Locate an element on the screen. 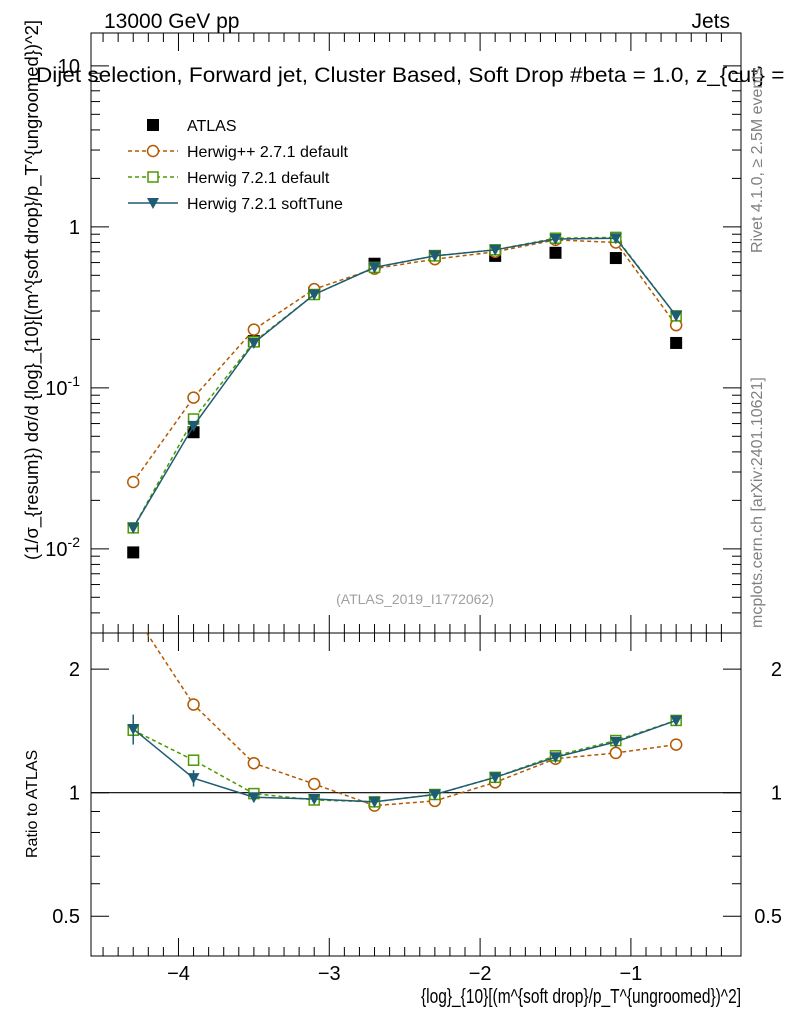 This screenshot has width=786, height=1024. legend-marker-atlas is located at coordinates (153, 125).